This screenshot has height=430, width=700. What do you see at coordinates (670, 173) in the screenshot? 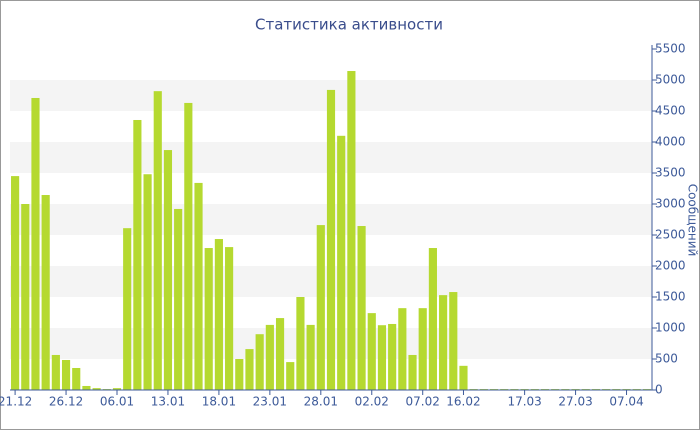
I see `y-tick-label: 3500` at bounding box center [670, 173].